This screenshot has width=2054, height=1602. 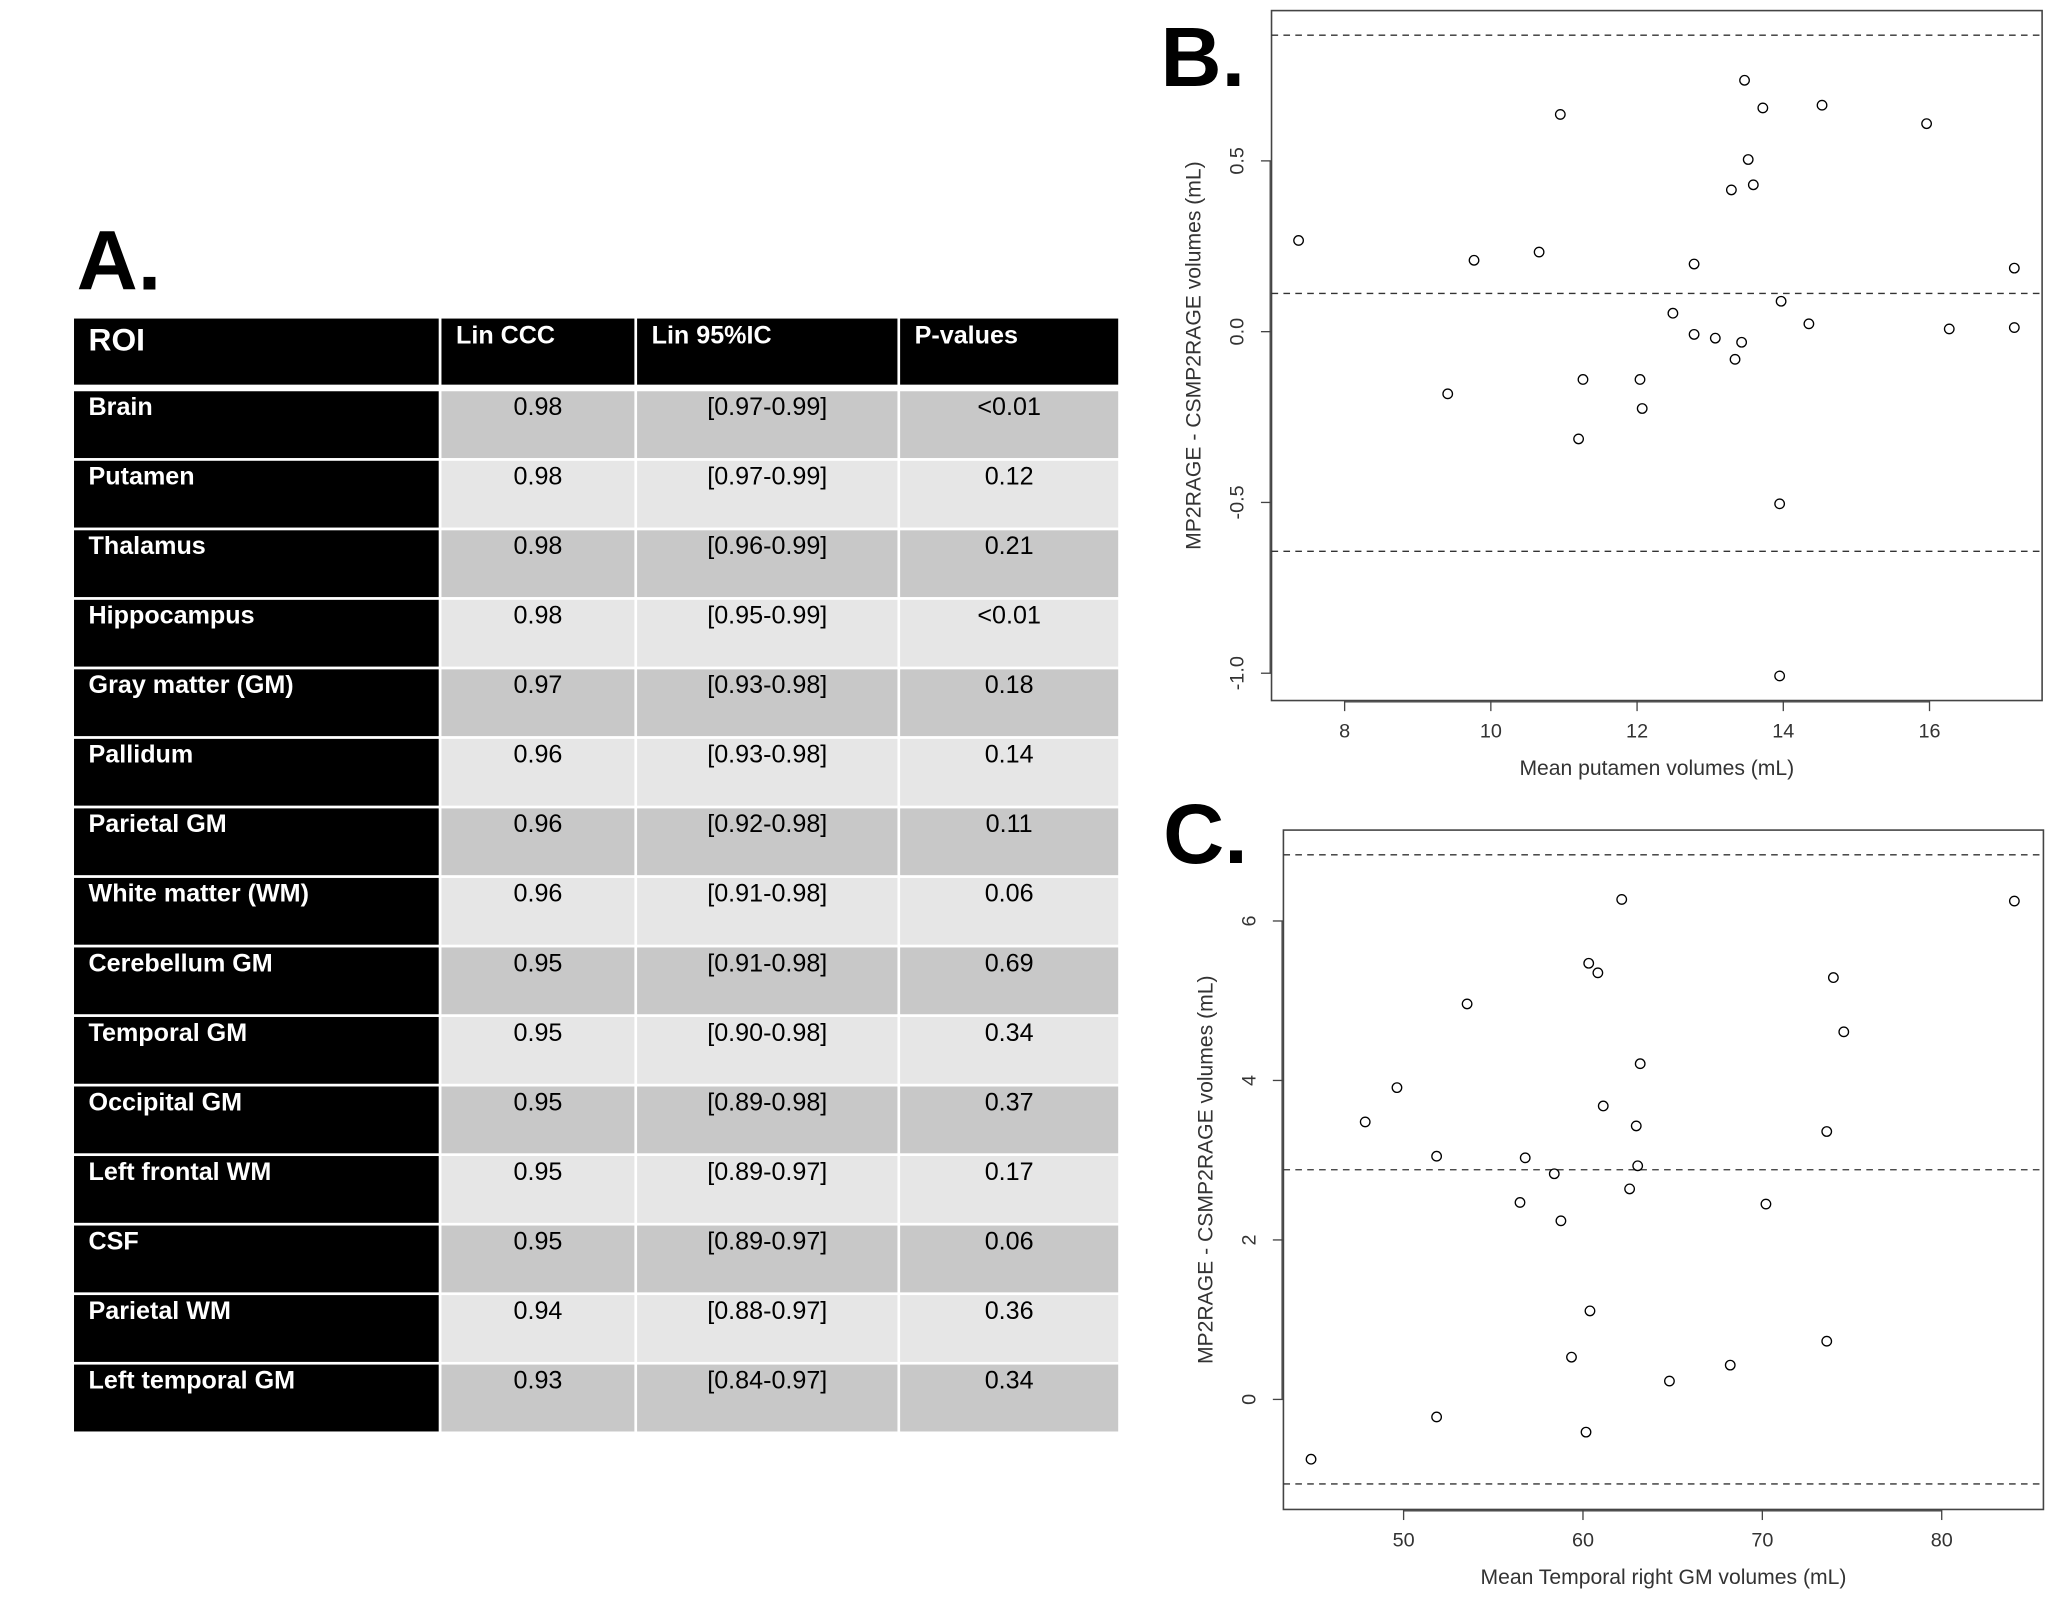 What do you see at coordinates (1250, 920) in the screenshot?
I see `y-tick-label: 6` at bounding box center [1250, 920].